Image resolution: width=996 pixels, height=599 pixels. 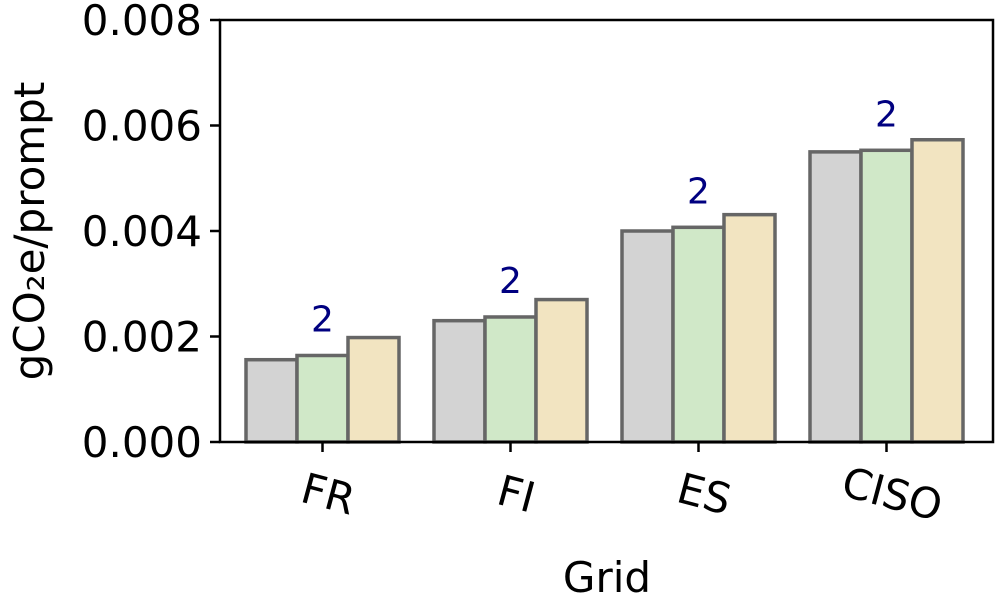 I want to click on y-ticks-layer: 0.000 0.002 0.004 0.006 0.008, so click(x=151, y=233).